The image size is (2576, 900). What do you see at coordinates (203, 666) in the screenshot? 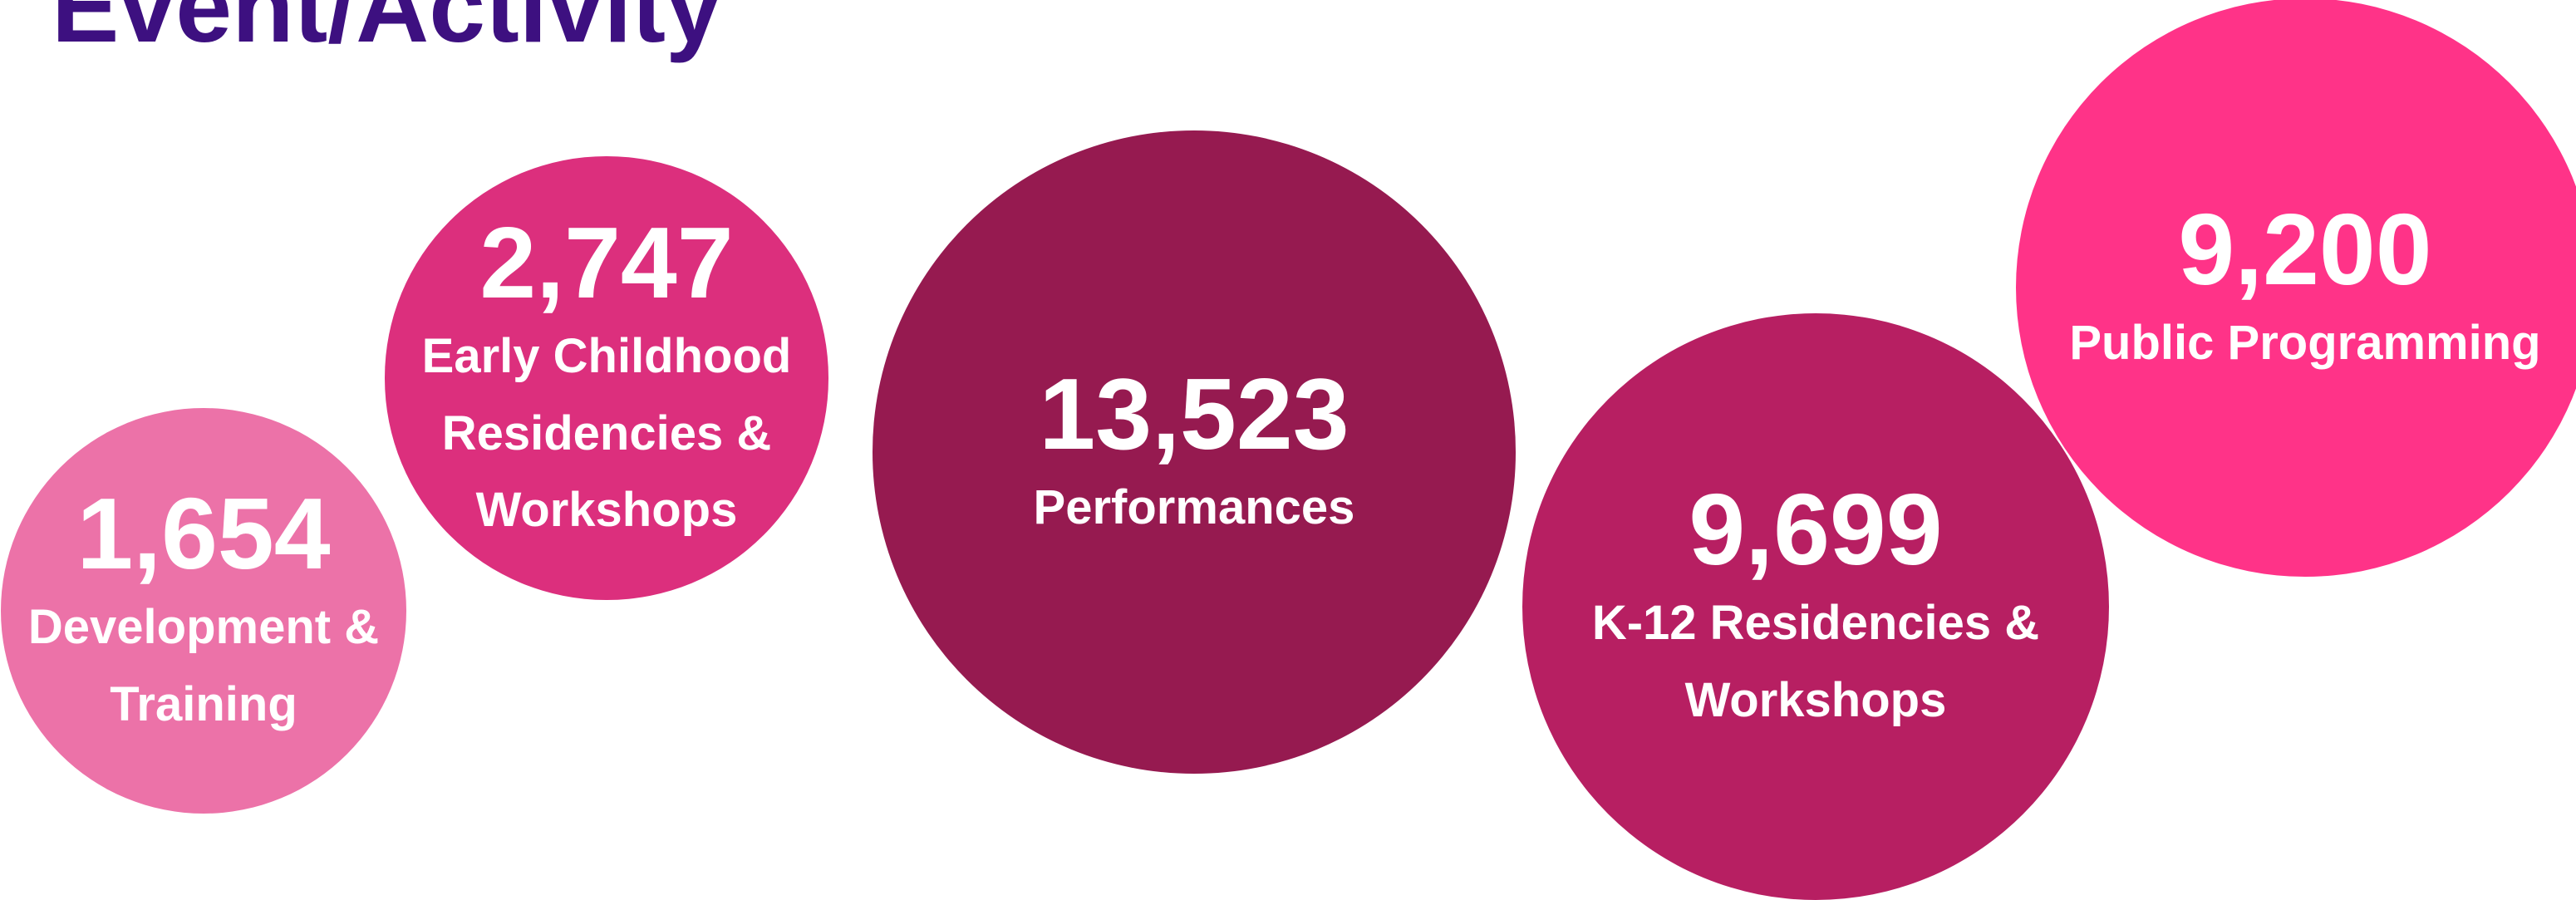
I see `category-label: Development & Training` at bounding box center [203, 666].